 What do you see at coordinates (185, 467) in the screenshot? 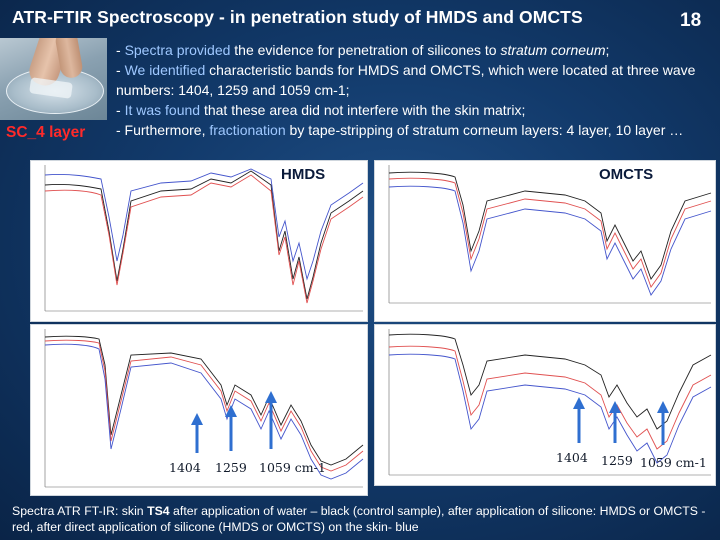
I see `band-label-1404-left: 1404` at bounding box center [185, 467].